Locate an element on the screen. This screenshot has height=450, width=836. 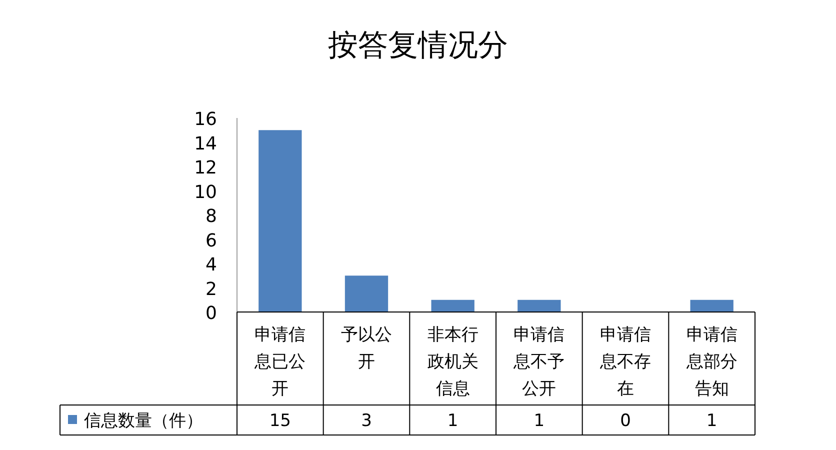
y-tick-label: 4 is located at coordinates (211, 265).